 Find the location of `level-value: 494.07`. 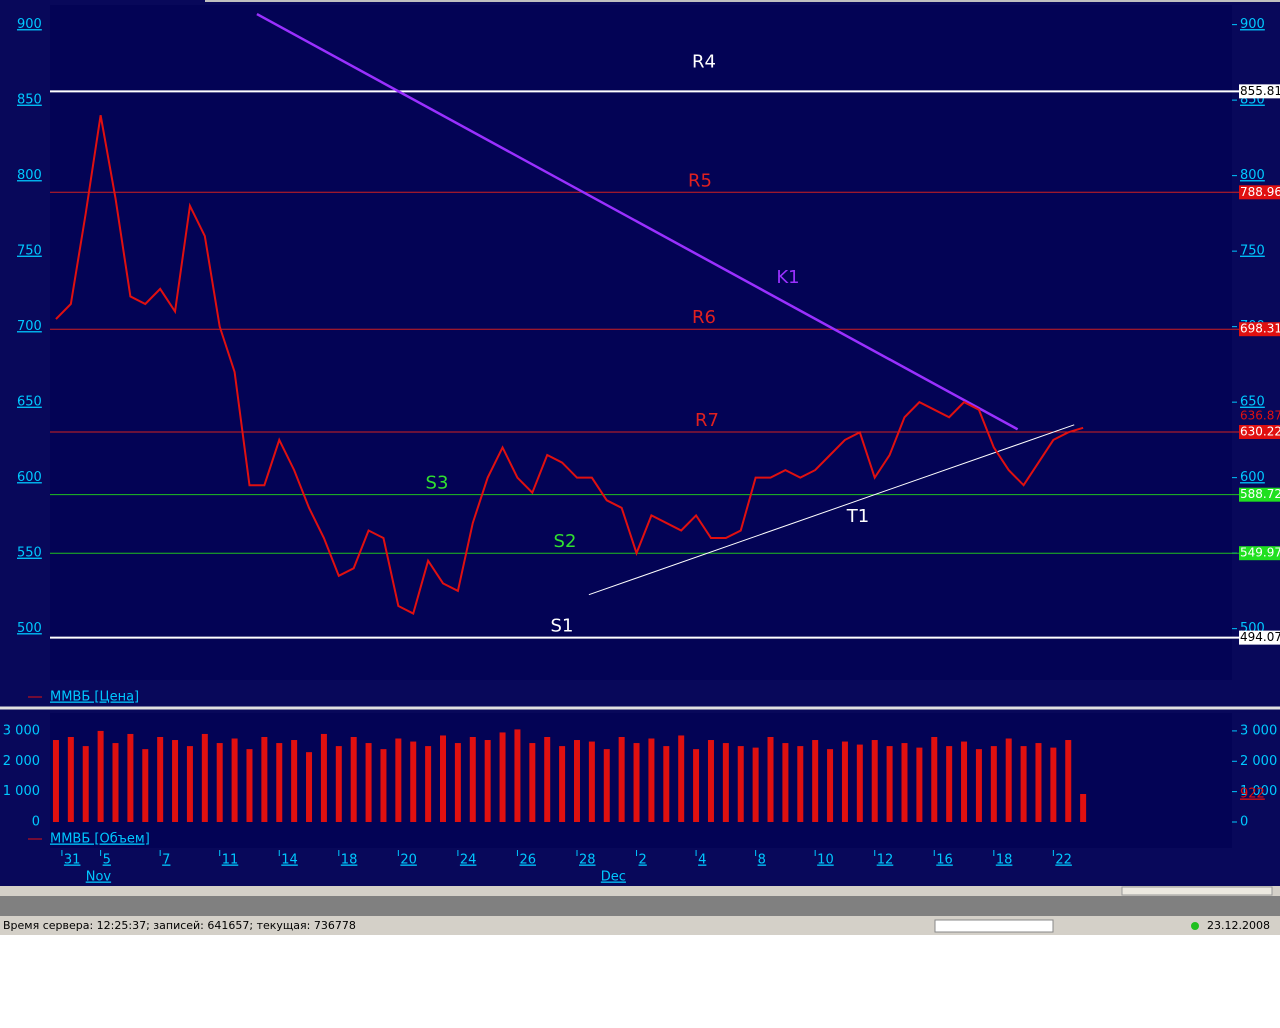

level-value: 494.07 is located at coordinates (1260, 637).